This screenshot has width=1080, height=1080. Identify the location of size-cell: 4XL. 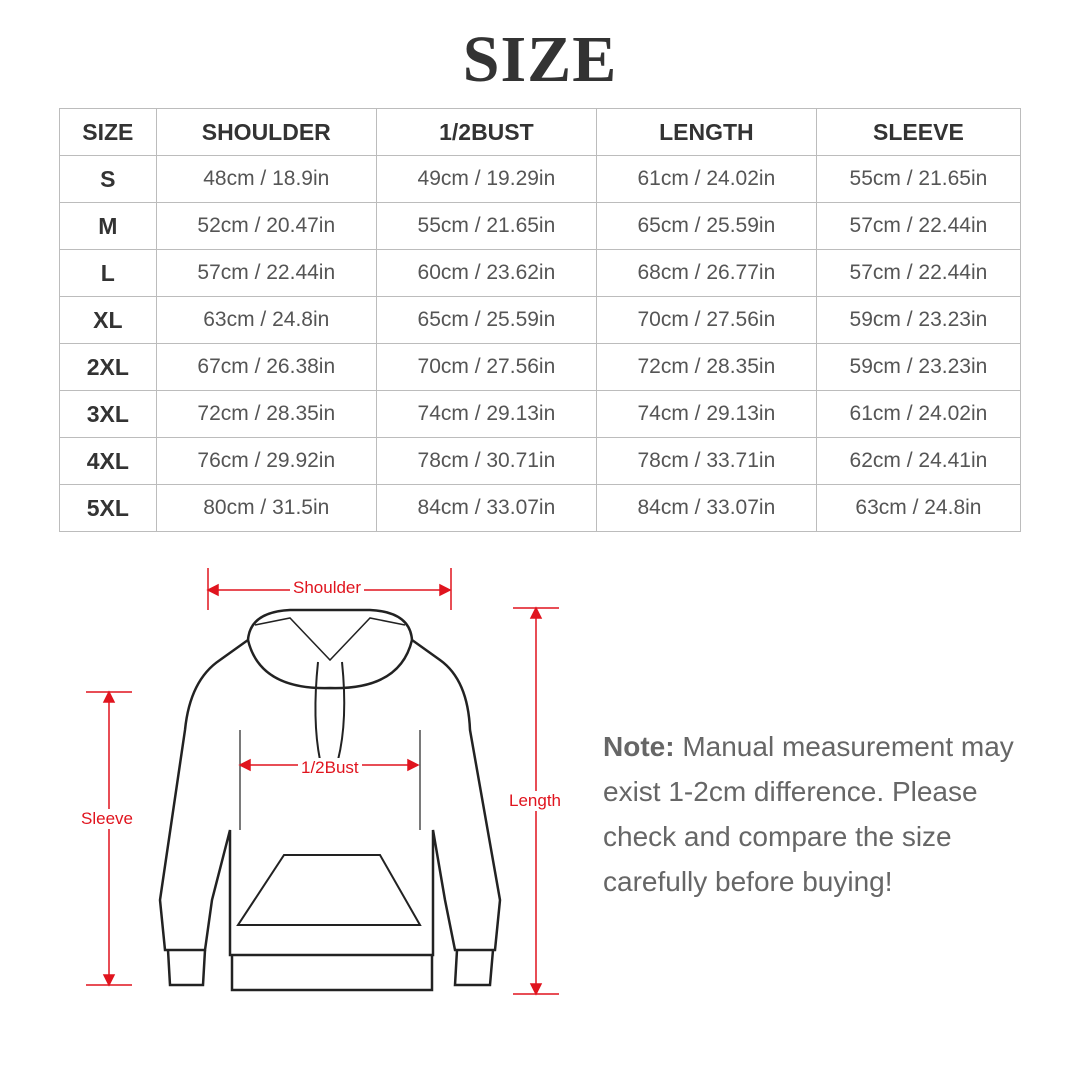
(108, 461).